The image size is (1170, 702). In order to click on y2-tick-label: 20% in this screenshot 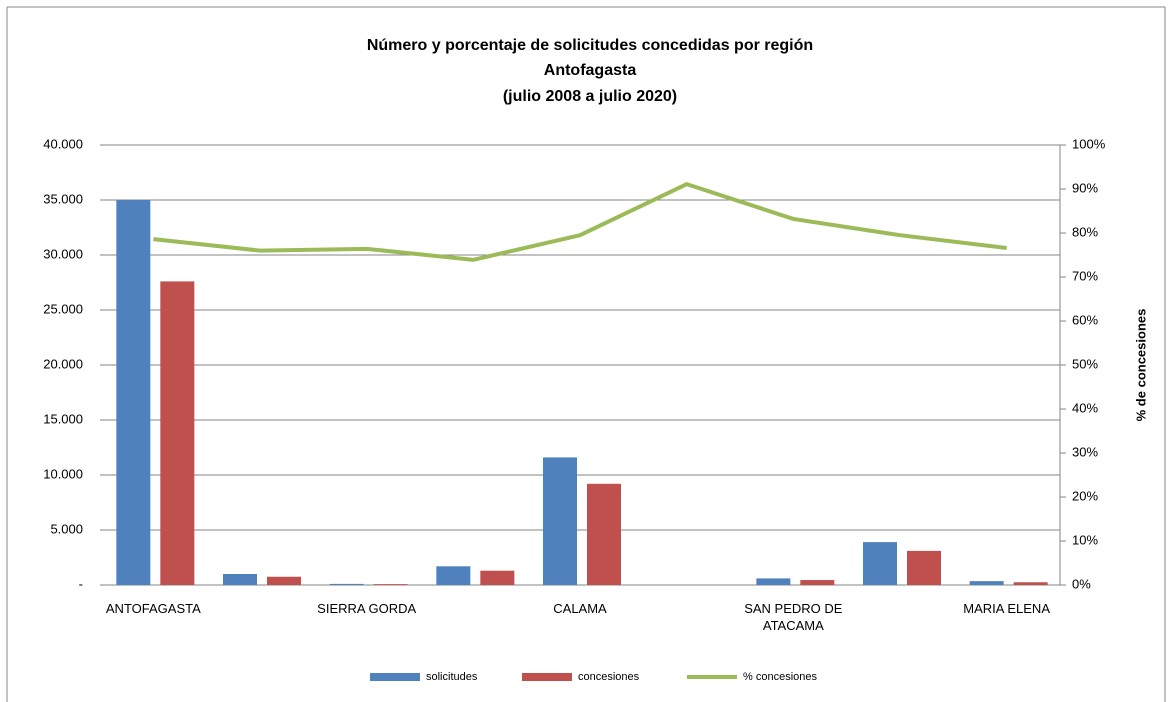, I will do `click(1085, 495)`.